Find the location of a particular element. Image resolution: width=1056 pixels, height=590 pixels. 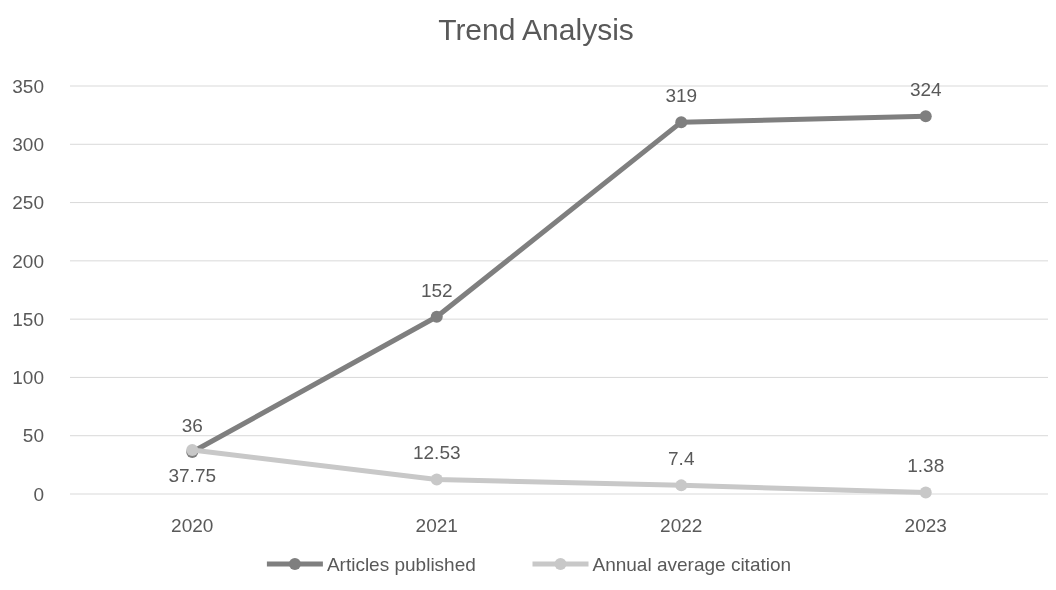

data-label: 319 is located at coordinates (681, 96).